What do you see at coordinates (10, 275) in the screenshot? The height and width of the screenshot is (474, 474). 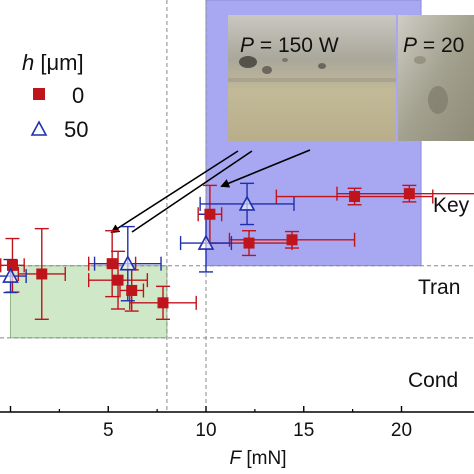 I see `point-s1-p0` at bounding box center [10, 275].